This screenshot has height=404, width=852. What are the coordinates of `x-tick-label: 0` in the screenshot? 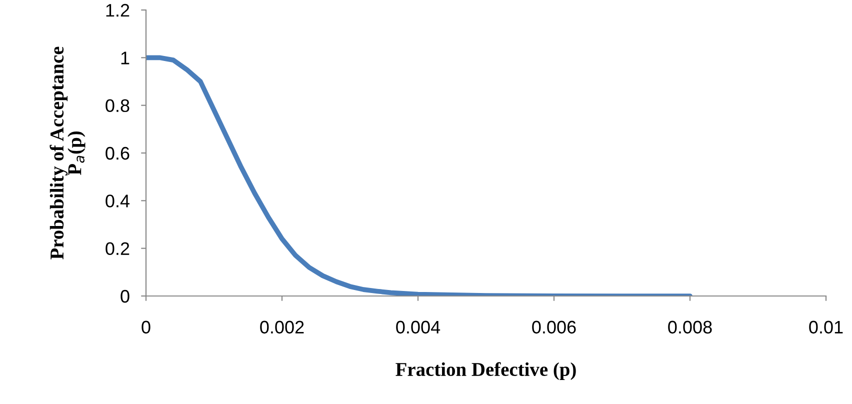 It's located at (146, 327).